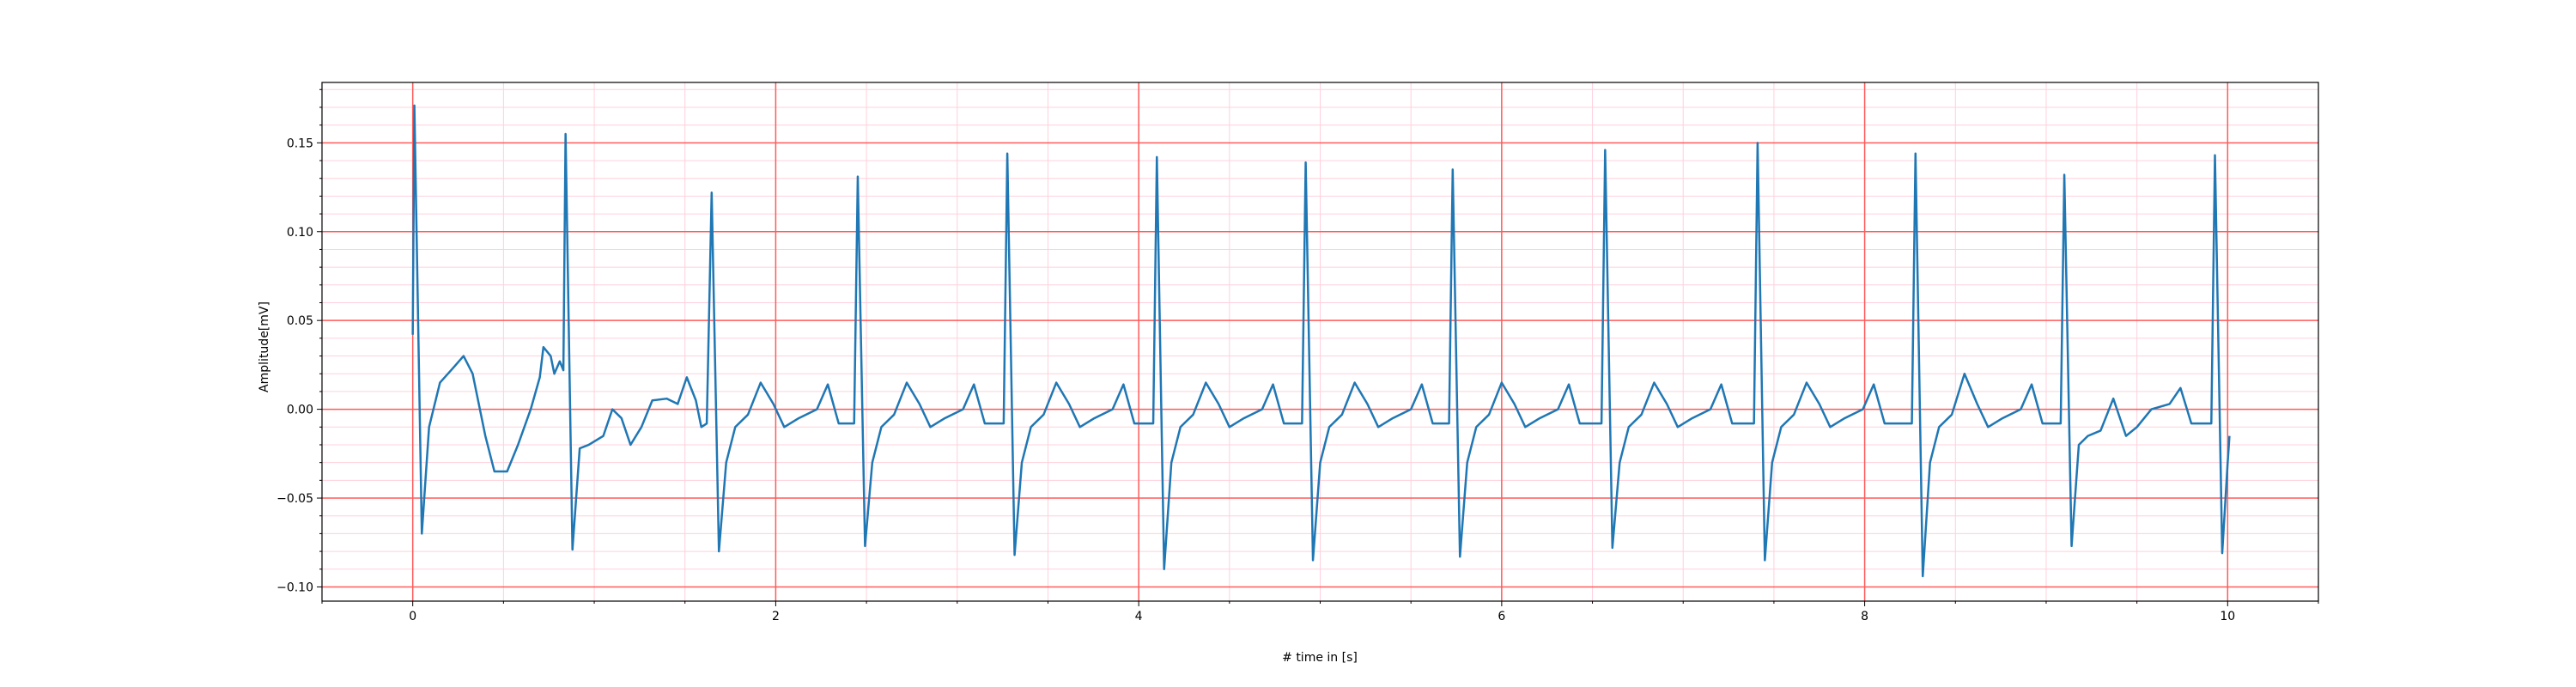 Image resolution: width=2576 pixels, height=687 pixels. What do you see at coordinates (1502, 616) in the screenshot?
I see `x-tick-label: 6` at bounding box center [1502, 616].